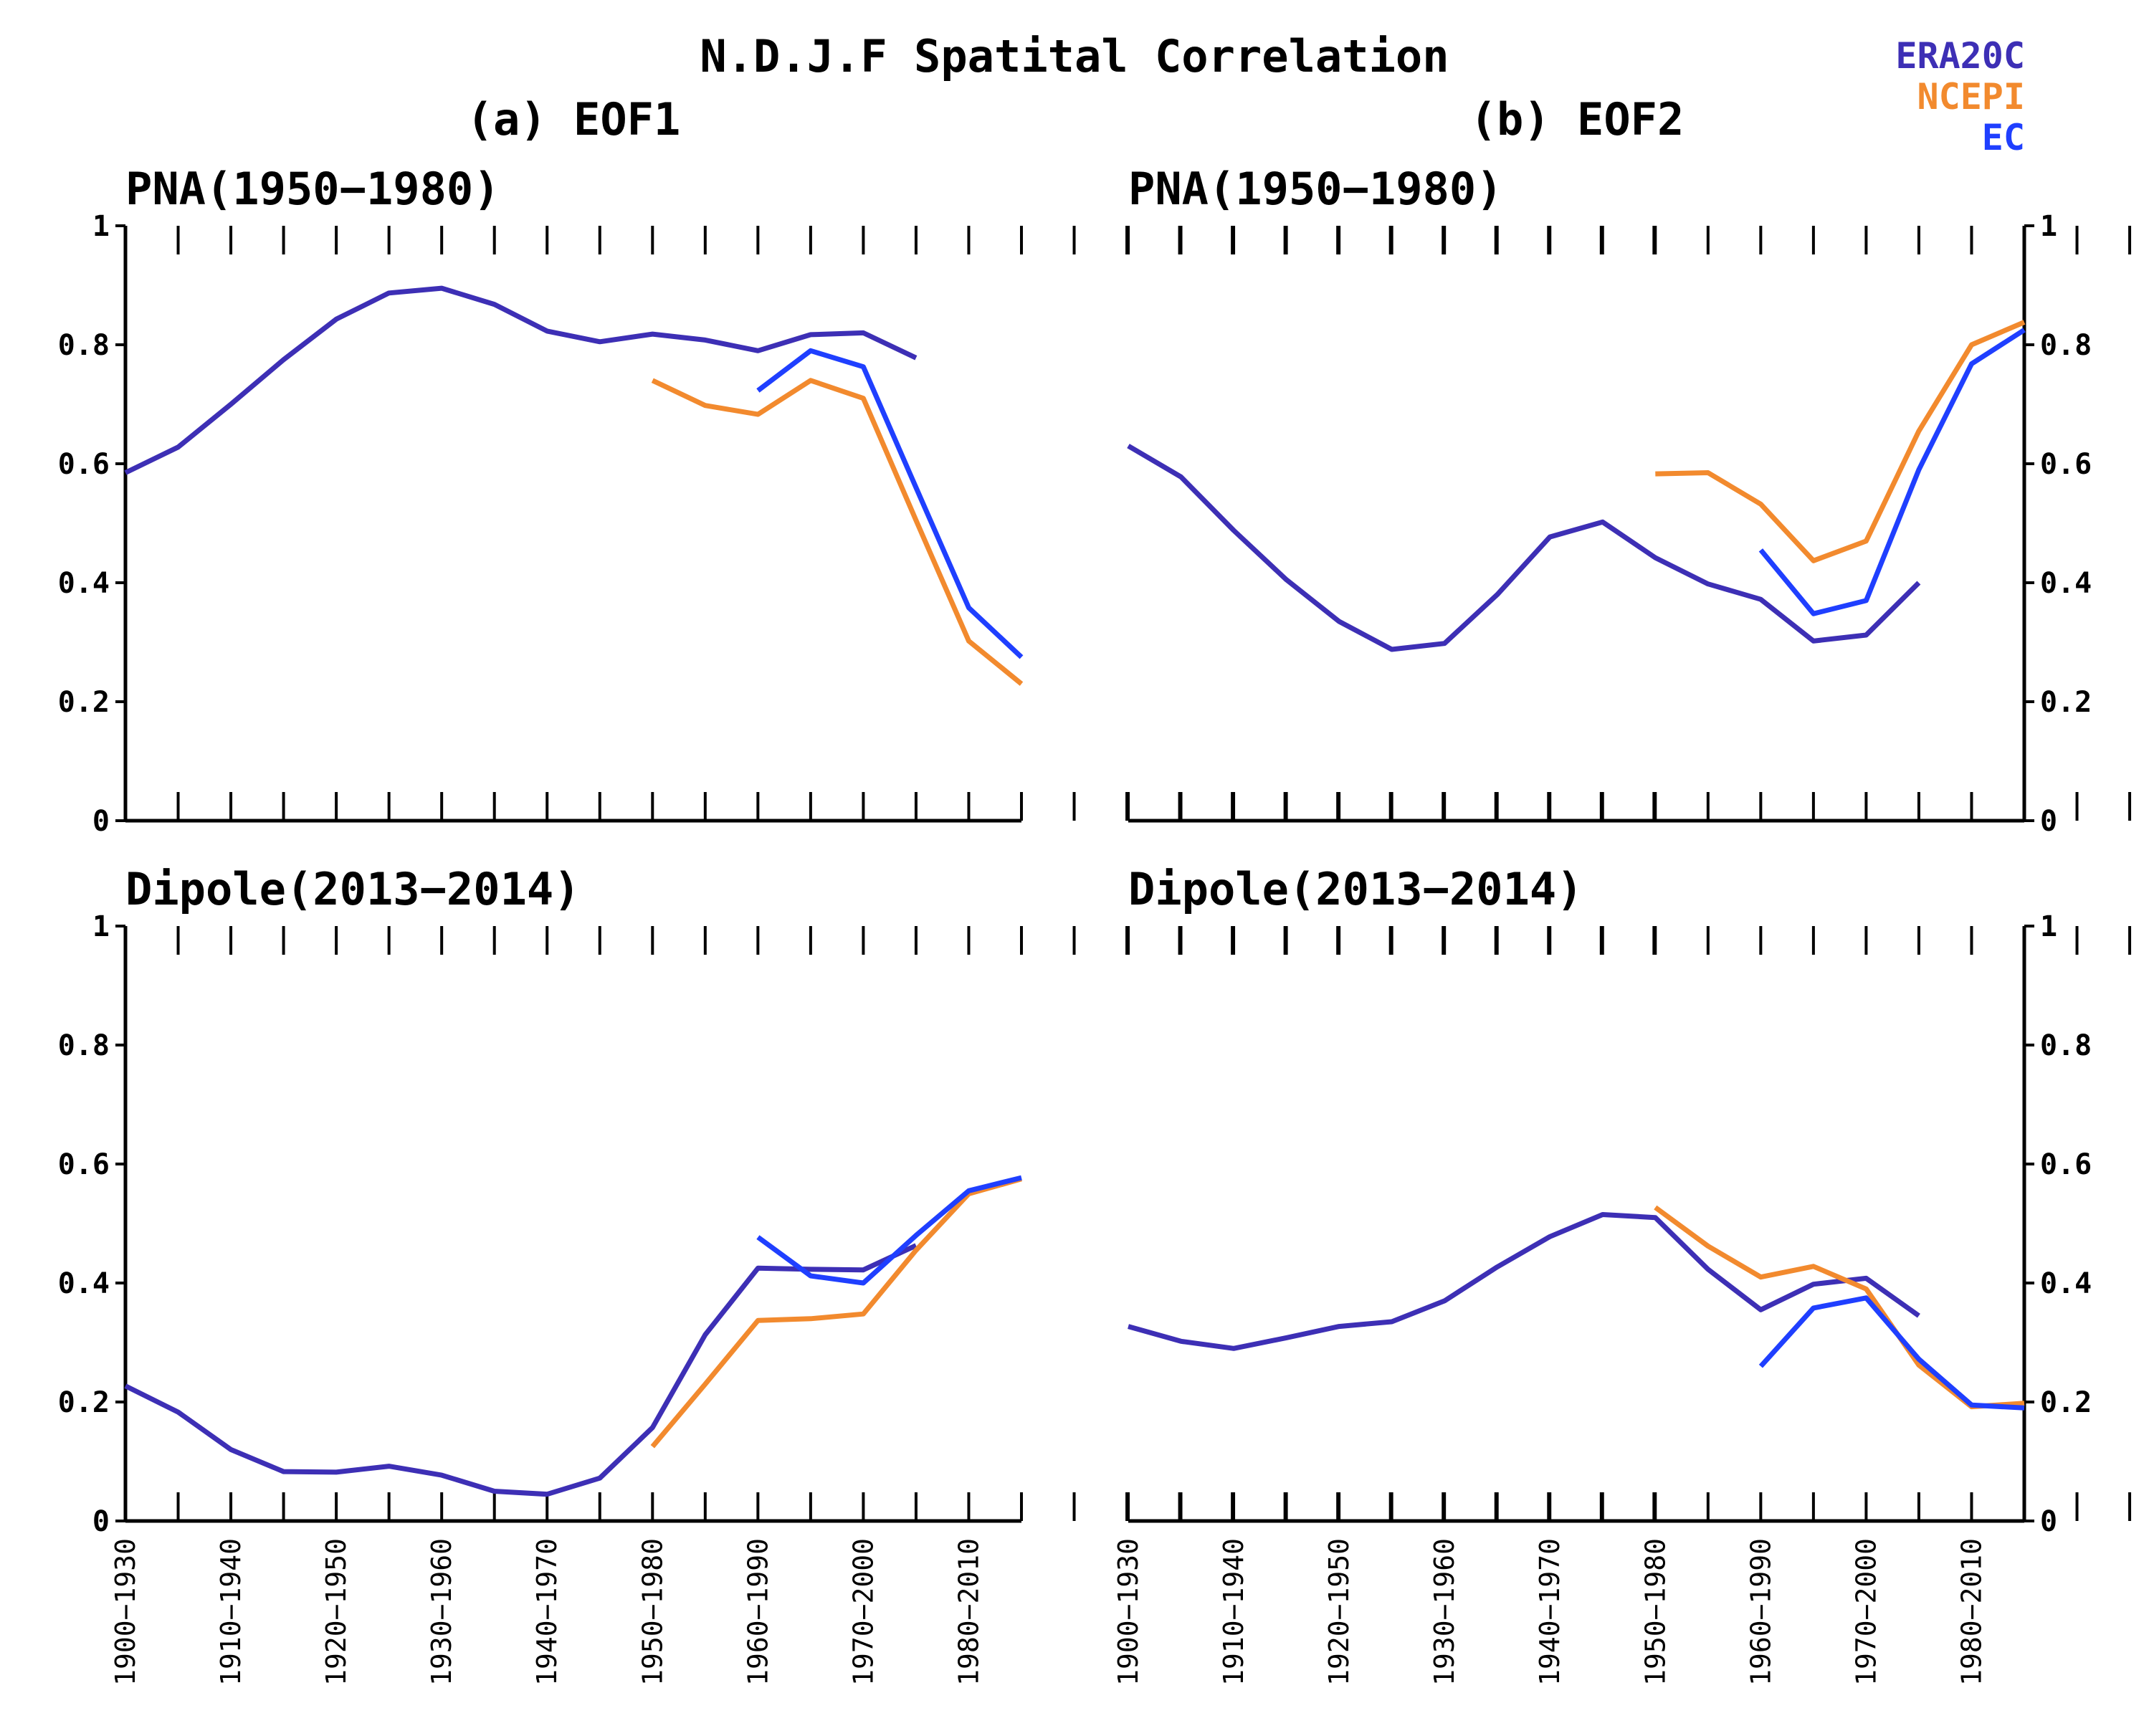  I want to click on y-tick-label-eof1-pna: 1, so click(101, 226).